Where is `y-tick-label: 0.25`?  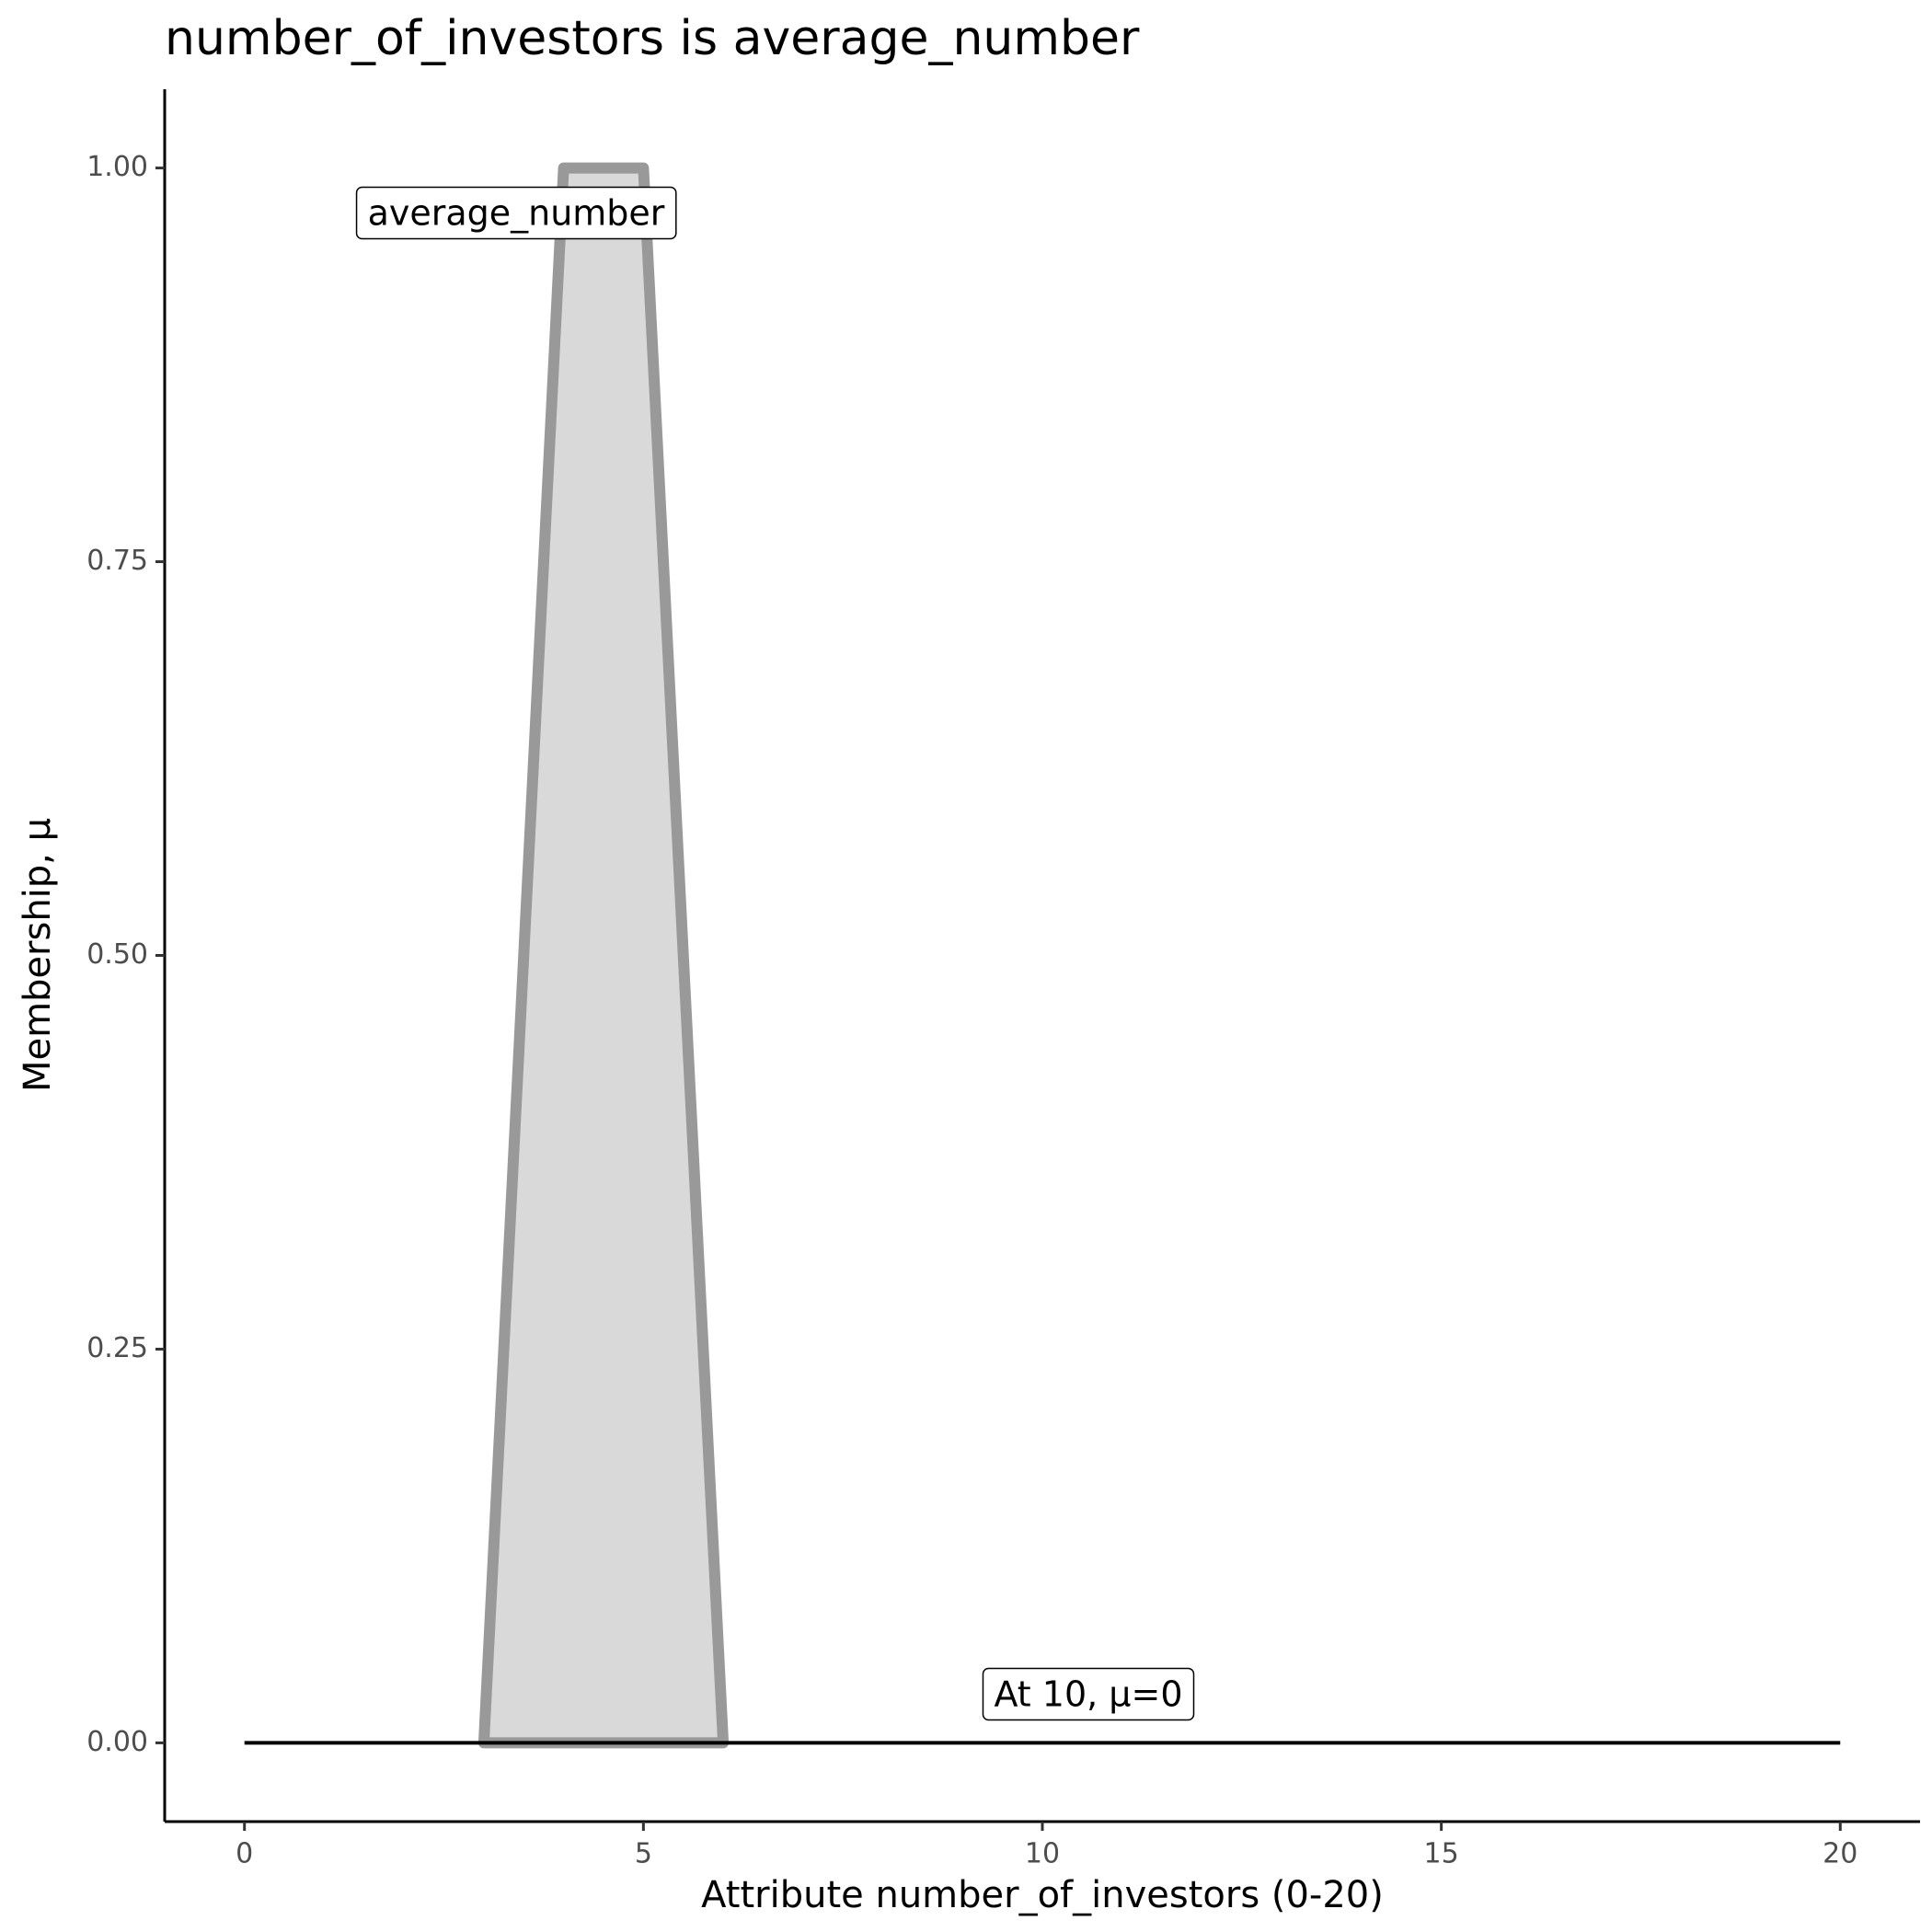
y-tick-label: 0.25 is located at coordinates (117, 1348).